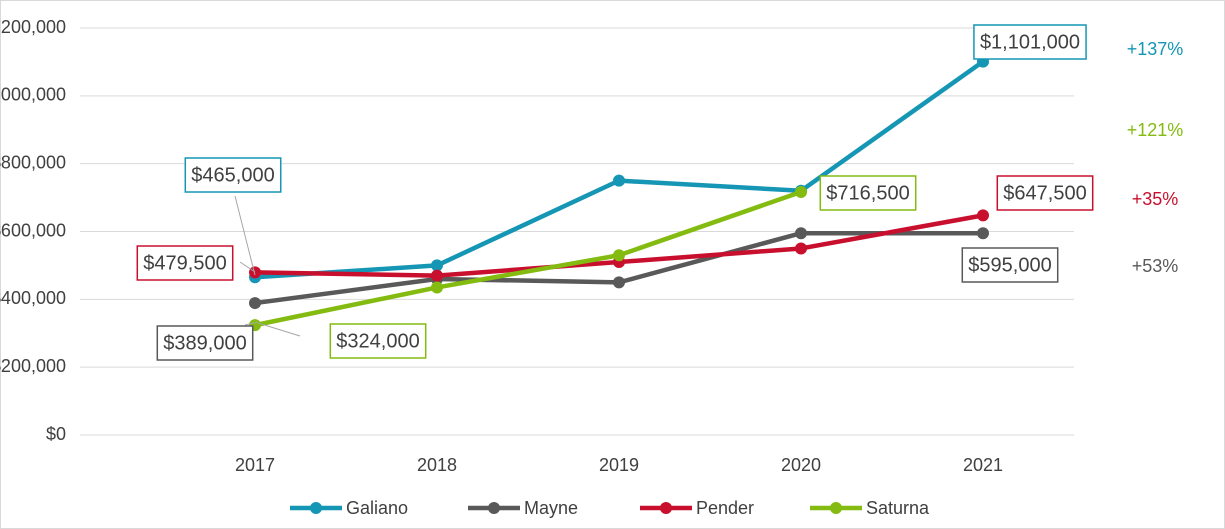 This screenshot has height=529, width=1225. Describe the element at coordinates (255, 465) in the screenshot. I see `x-tick-label: 2017` at that location.